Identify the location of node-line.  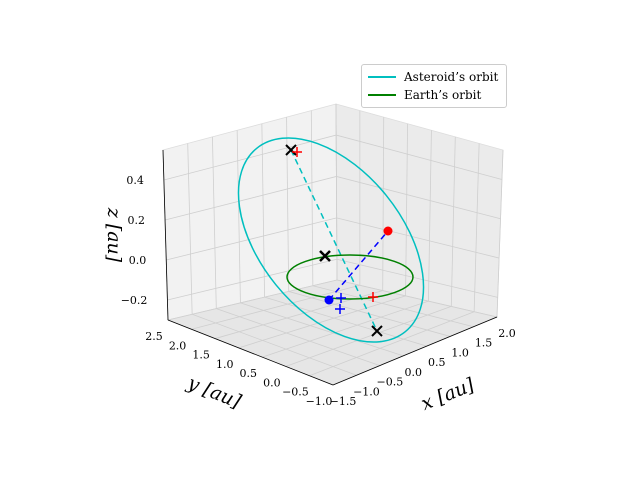
(334, 240).